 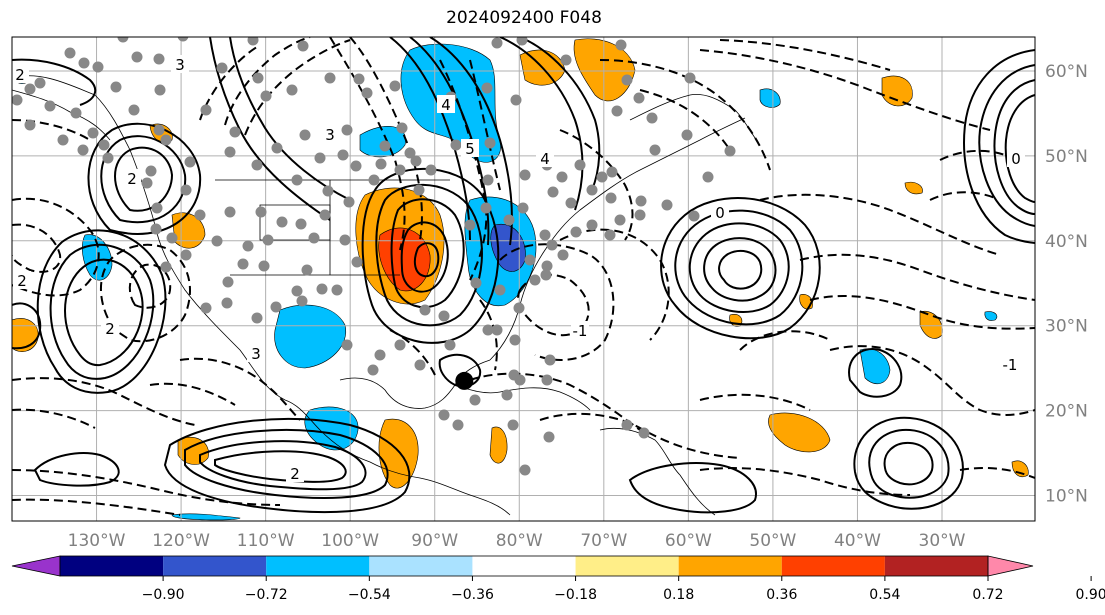 I want to click on colorbar-tick-label: −0.72, so click(x=266, y=595).